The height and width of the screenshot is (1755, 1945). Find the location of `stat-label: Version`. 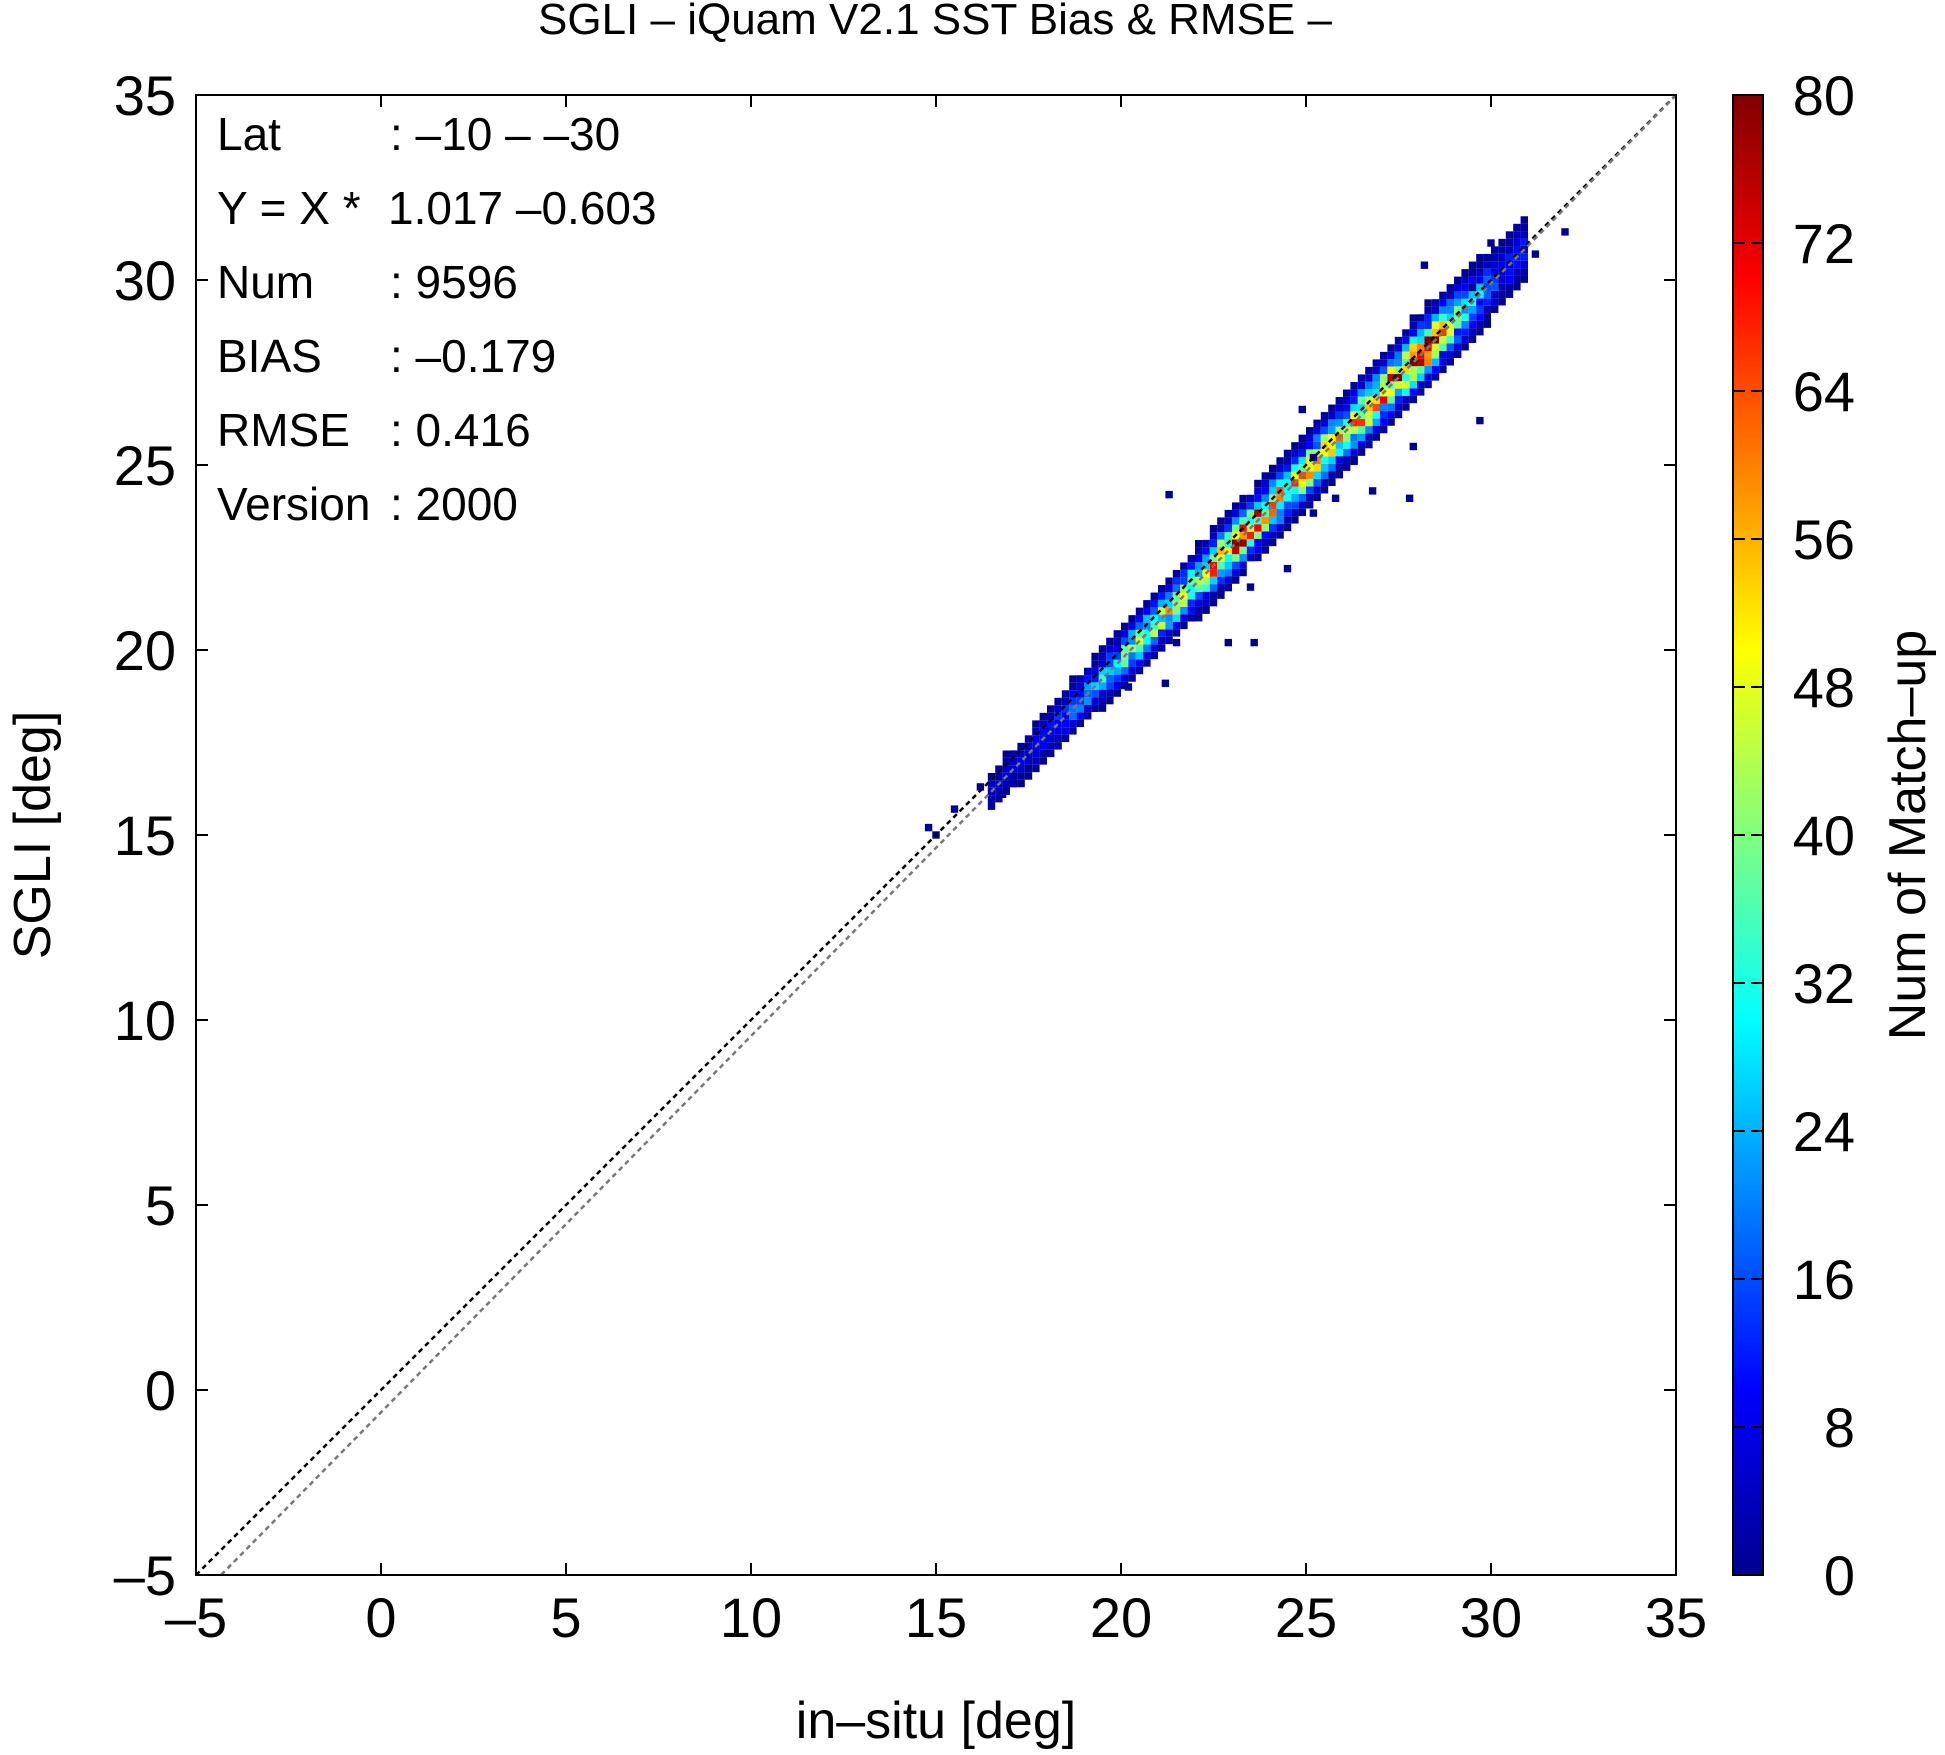

stat-label: Version is located at coordinates (293, 504).